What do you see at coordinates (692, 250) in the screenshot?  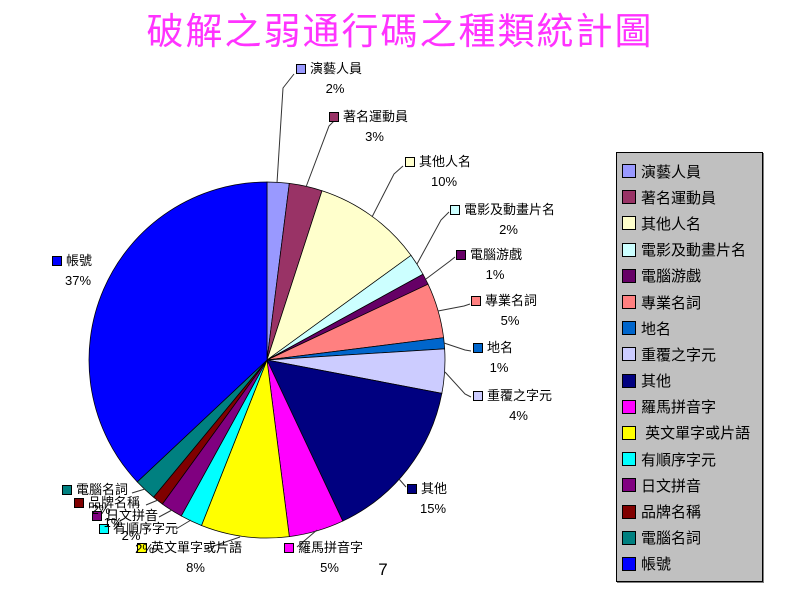 I see `legend-item-4: 電影及動畫片名` at bounding box center [692, 250].